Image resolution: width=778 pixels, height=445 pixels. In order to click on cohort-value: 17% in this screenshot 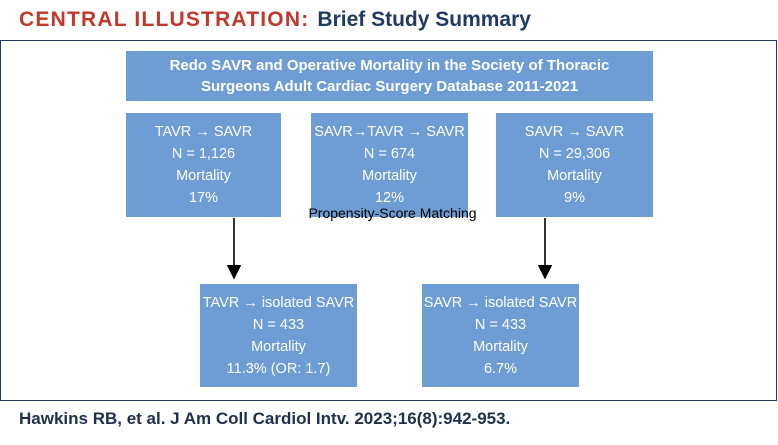, I will do `click(203, 198)`.